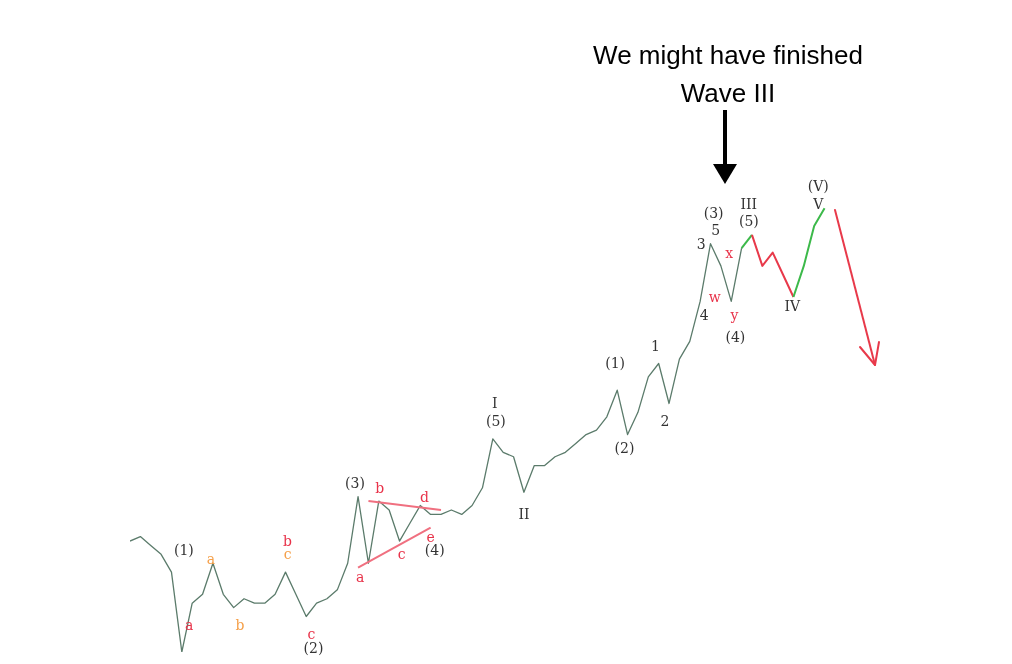 The image size is (1012, 664). Describe the element at coordinates (424, 496) in the screenshot. I see `annotation: d` at that location.